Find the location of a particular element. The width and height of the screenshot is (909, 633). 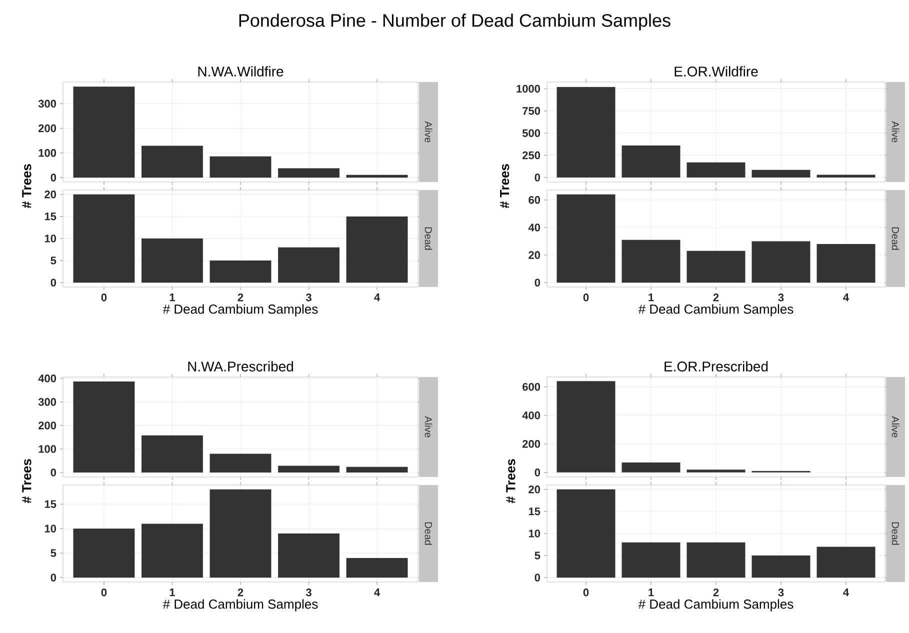

y-tick-label: 500 is located at coordinates (531, 133).